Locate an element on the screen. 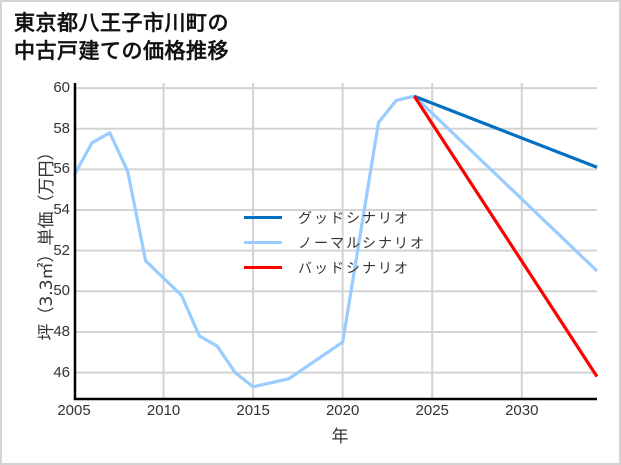  legend-label-bad: バッドシナリオ is located at coordinates (354, 268).